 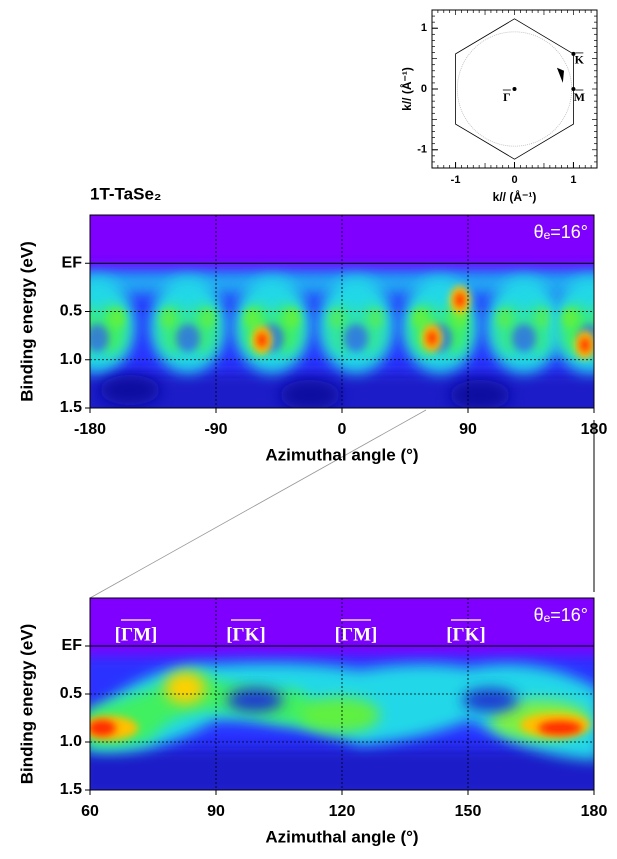 I want to click on chart-title: 1T-TaSe₂, so click(x=126, y=193).